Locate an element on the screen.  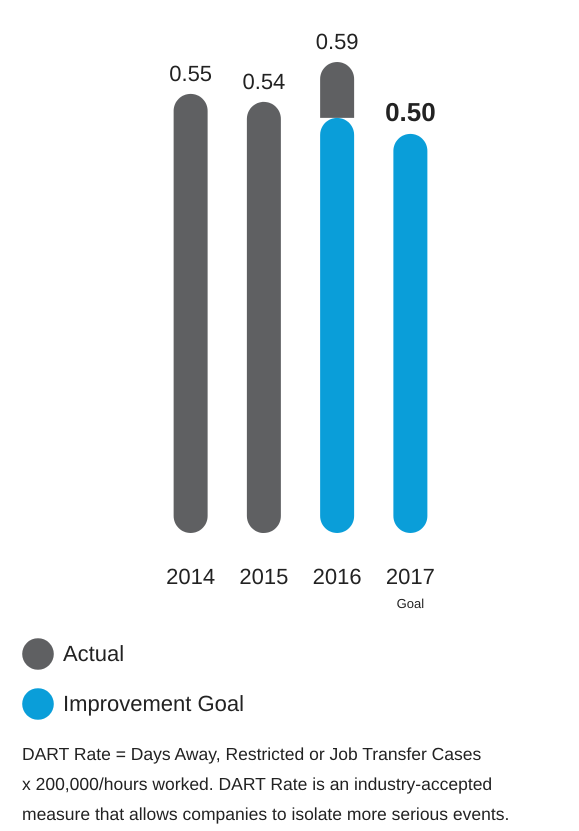
legend-label: Improvement Goal is located at coordinates (153, 703).